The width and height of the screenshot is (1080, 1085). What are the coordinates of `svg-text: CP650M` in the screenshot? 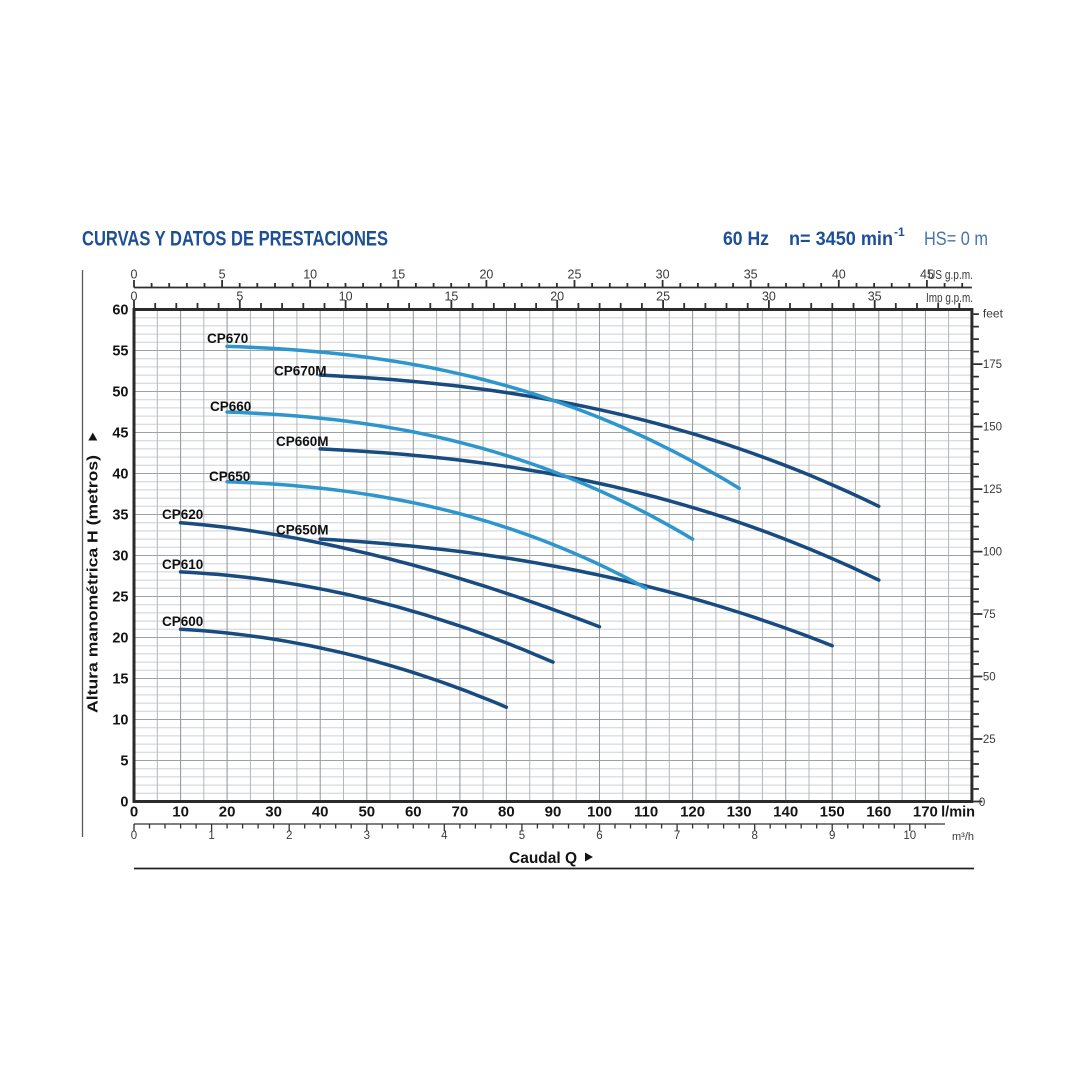 It's located at (302, 530).